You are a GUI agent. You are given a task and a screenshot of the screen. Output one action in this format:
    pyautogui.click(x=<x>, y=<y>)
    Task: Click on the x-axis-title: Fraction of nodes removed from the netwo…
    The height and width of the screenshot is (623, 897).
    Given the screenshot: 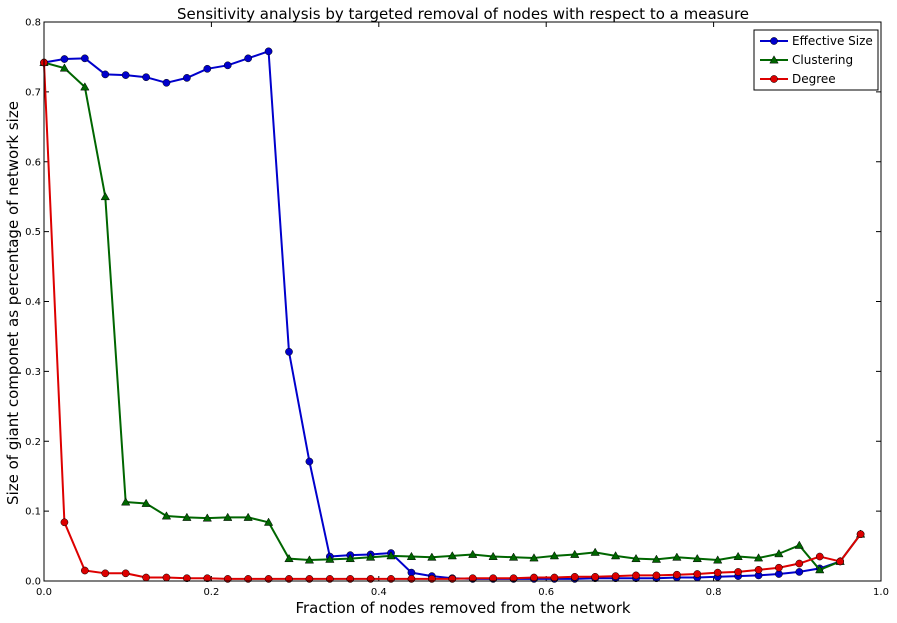 What is the action you would take?
    pyautogui.click(x=462, y=608)
    